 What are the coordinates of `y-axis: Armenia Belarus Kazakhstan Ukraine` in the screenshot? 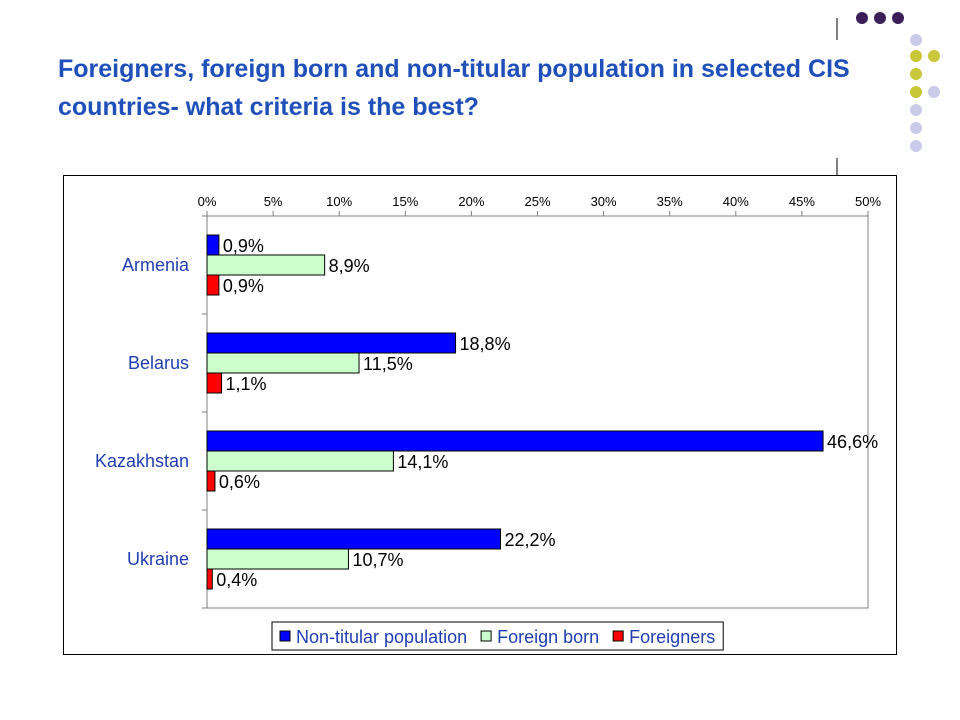 It's located at (151, 412).